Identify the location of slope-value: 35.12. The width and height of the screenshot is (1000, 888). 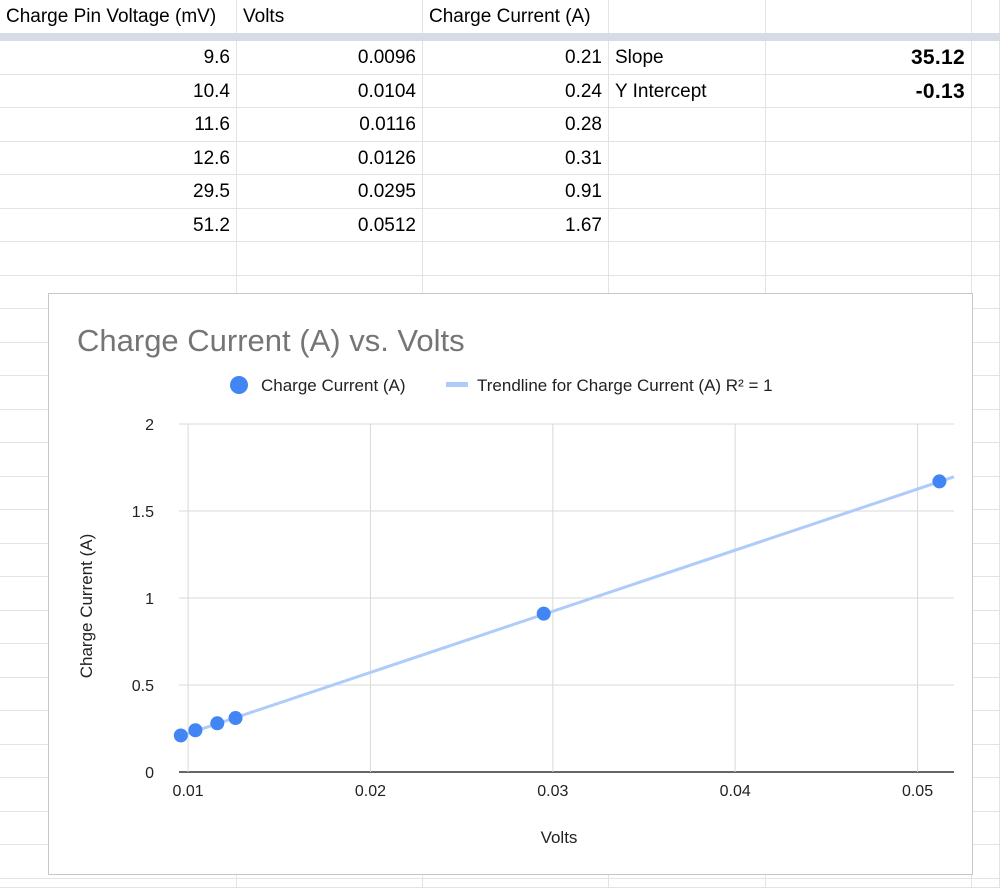
(869, 58).